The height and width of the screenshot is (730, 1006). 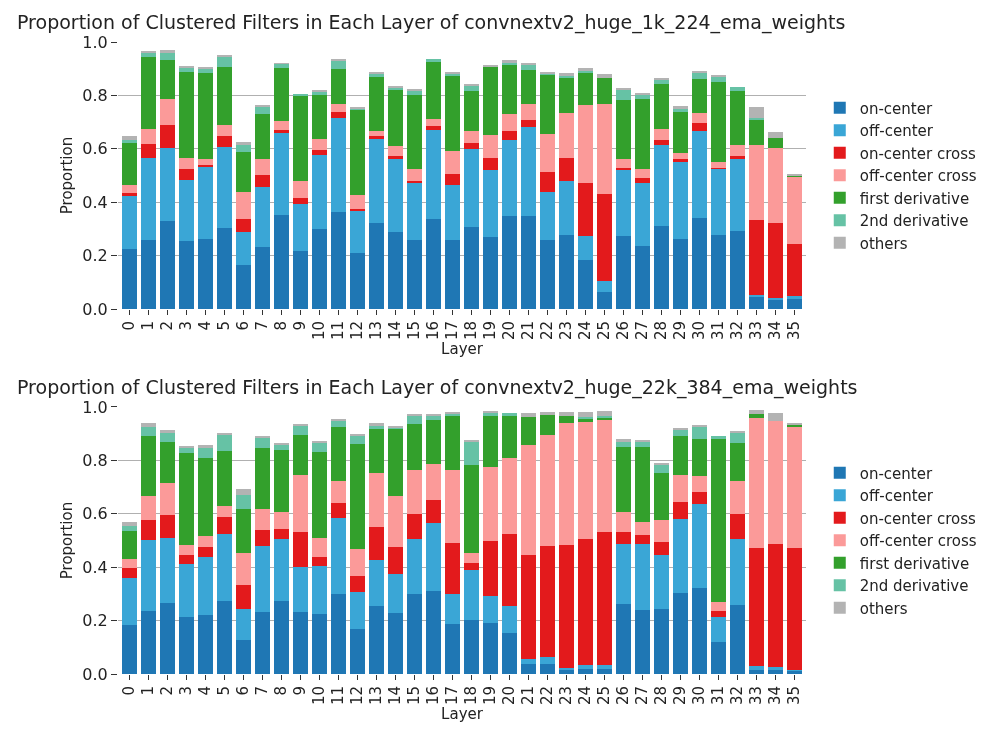 What do you see at coordinates (300, 326) in the screenshot?
I see `x-tick-label: 9` at bounding box center [300, 326].